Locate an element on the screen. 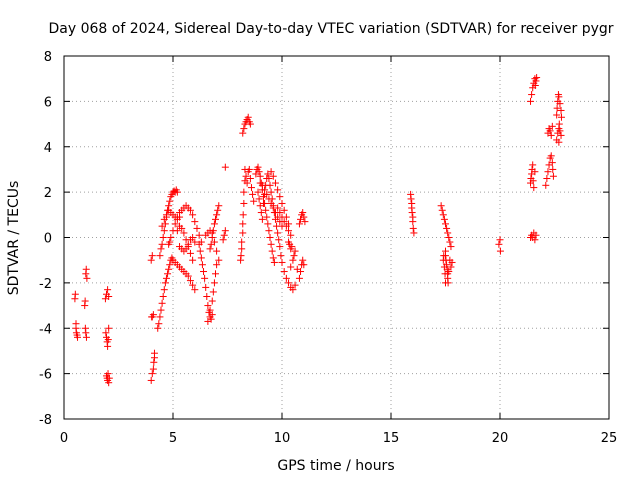 The image size is (640, 480). y-tick-label: -4 is located at coordinates (45, 329).